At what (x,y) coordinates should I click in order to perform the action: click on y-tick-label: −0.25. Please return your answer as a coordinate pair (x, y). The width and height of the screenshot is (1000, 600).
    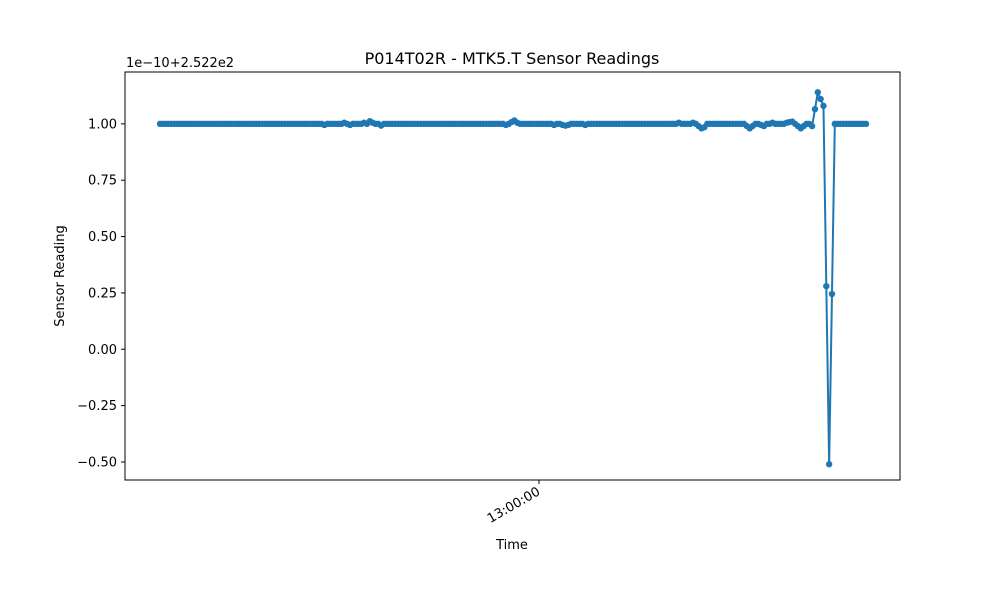
    Looking at the image, I should click on (97, 406).